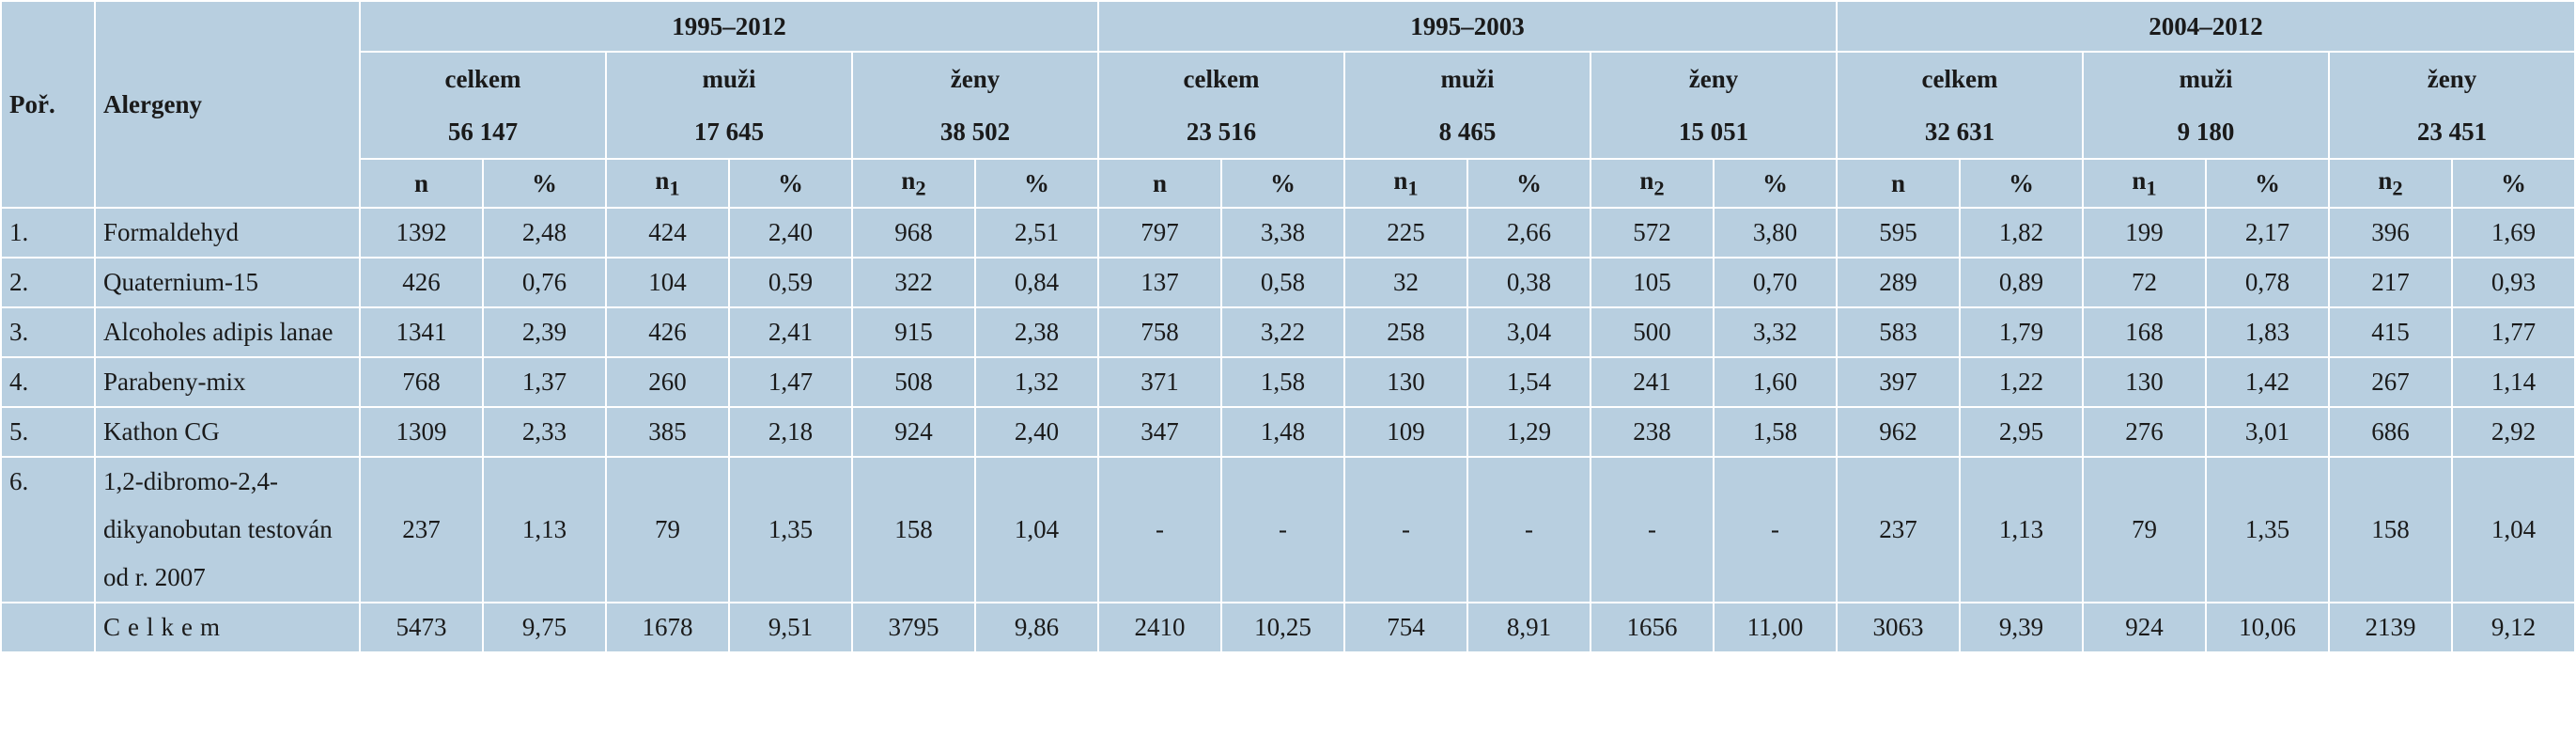  Describe the element at coordinates (1653, 332) in the screenshot. I see `data-cell: 500` at that location.